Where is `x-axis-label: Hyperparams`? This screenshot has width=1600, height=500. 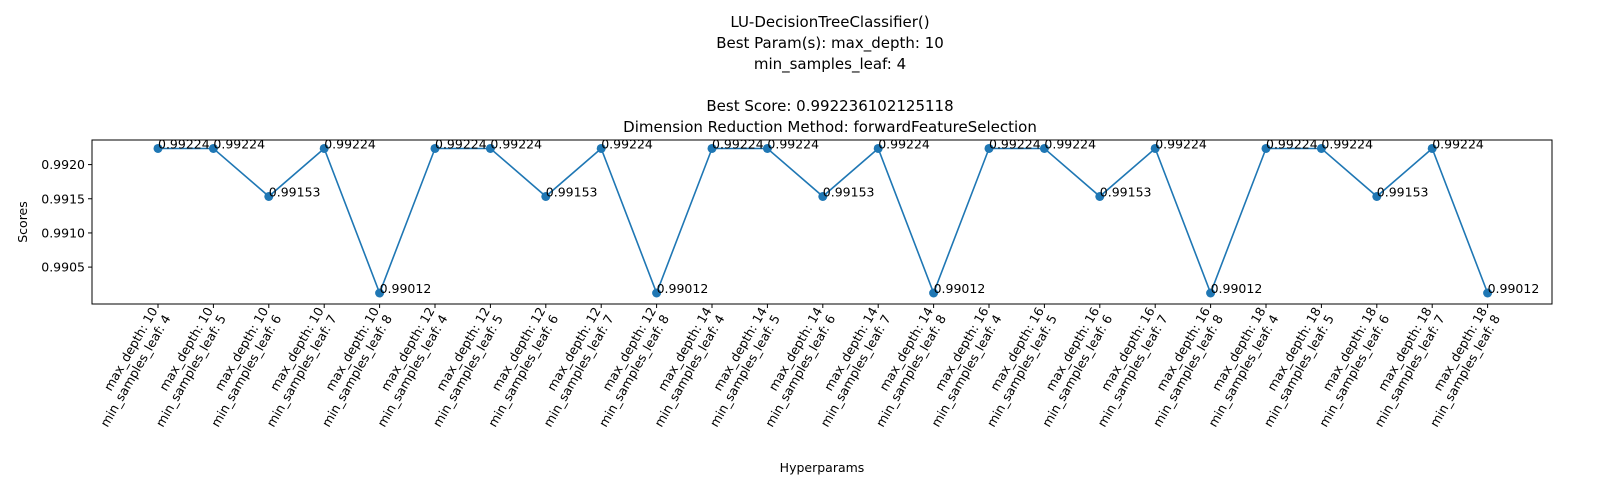
x-axis-label: Hyperparams is located at coordinates (822, 467).